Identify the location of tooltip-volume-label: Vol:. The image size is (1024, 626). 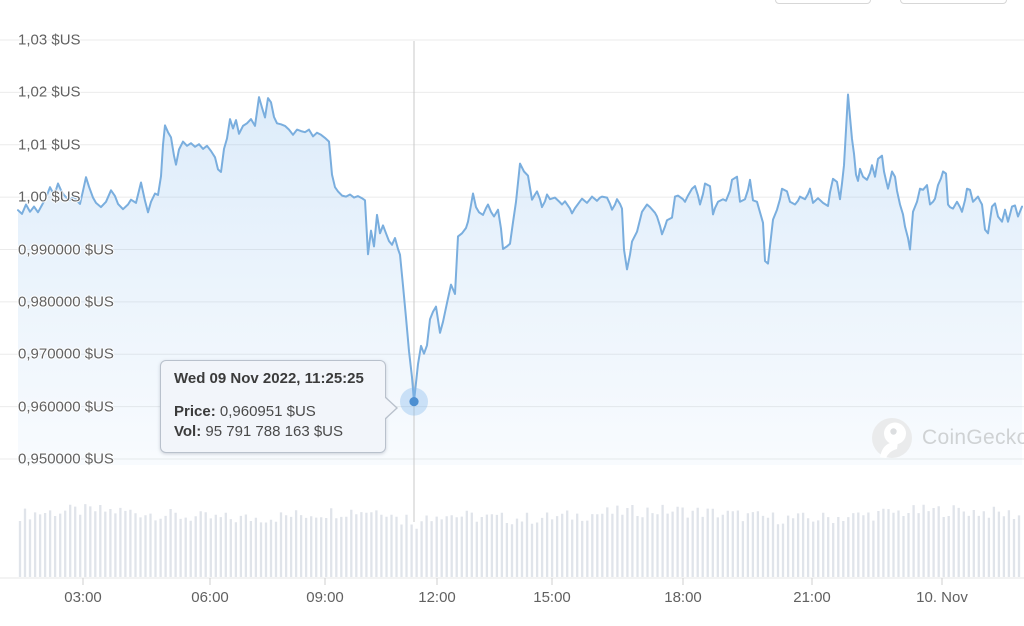
(188, 431).